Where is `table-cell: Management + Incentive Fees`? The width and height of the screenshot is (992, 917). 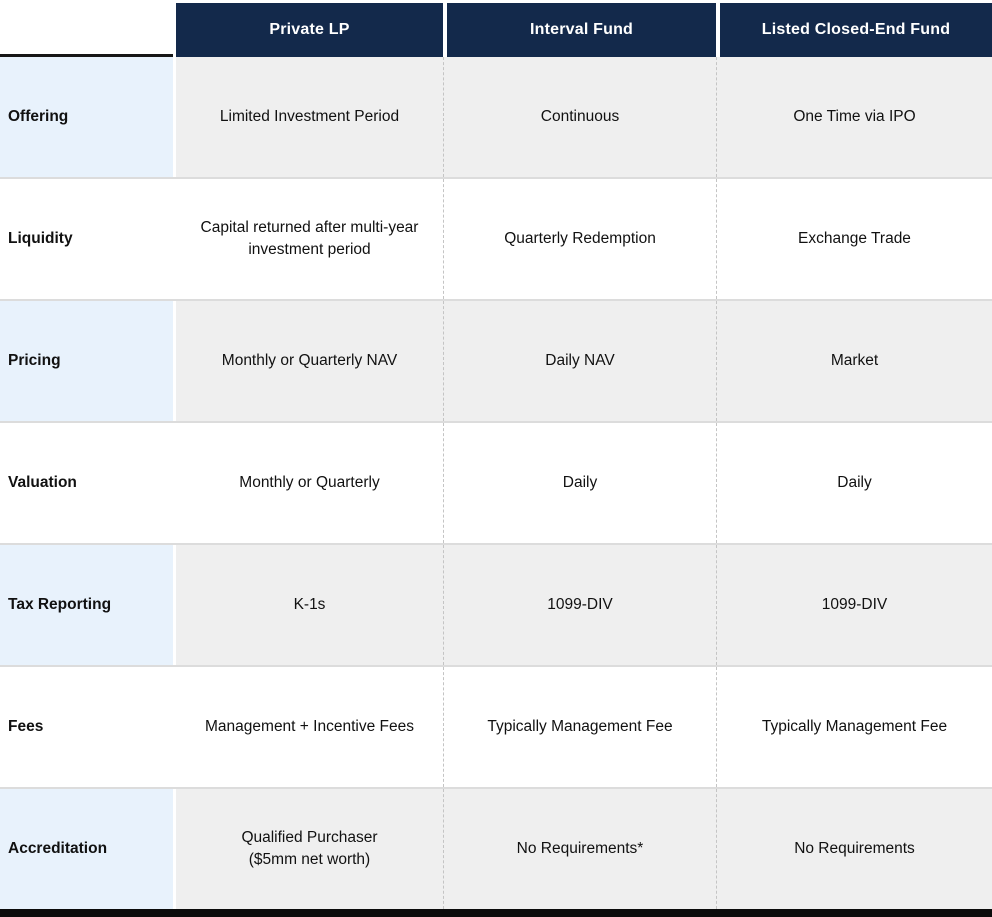 table-cell: Management + Incentive Fees is located at coordinates (308, 727).